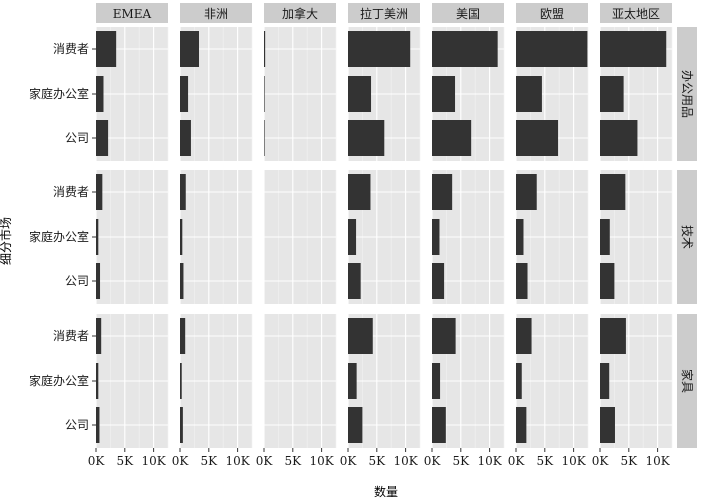  What do you see at coordinates (386, 491) in the screenshot?
I see `x-axis-title: 数量` at bounding box center [386, 491].